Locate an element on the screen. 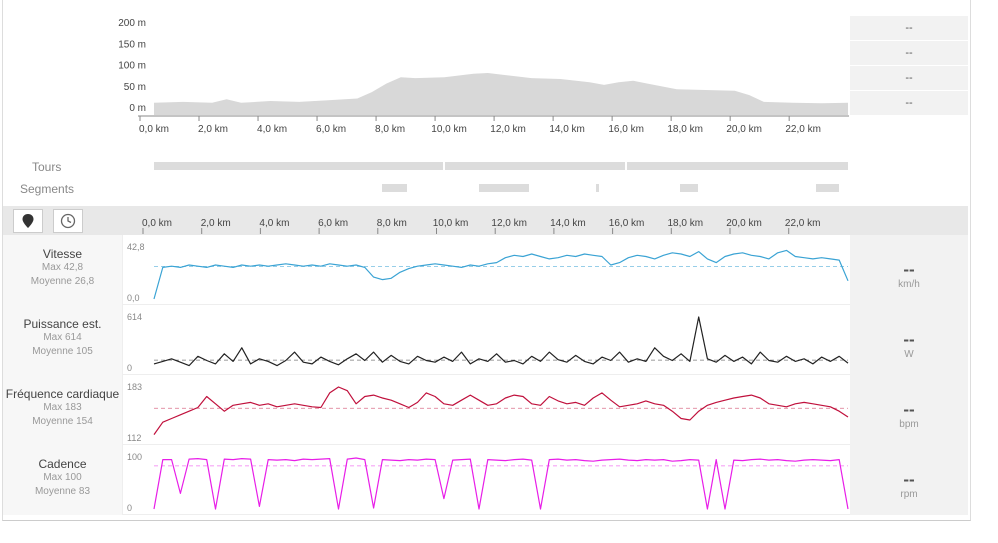 This screenshot has height=543, width=998. elevation-y-tick-label: 150 m is located at coordinates (132, 44).